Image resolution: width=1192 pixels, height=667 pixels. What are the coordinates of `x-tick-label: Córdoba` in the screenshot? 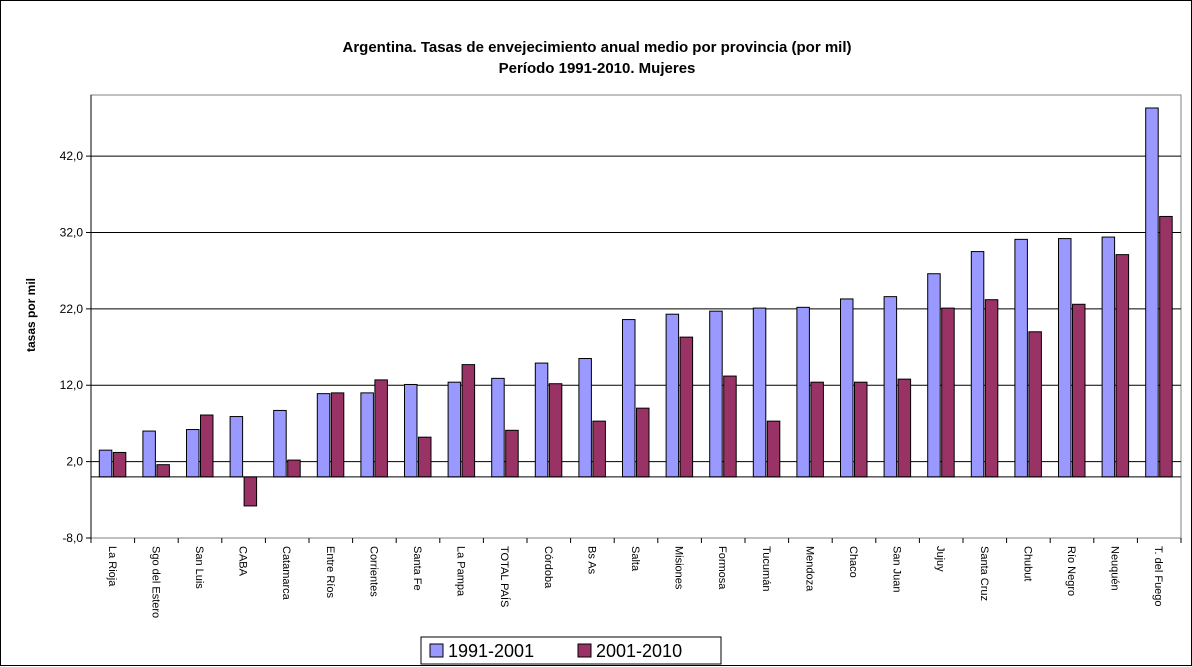 It's located at (548, 567).